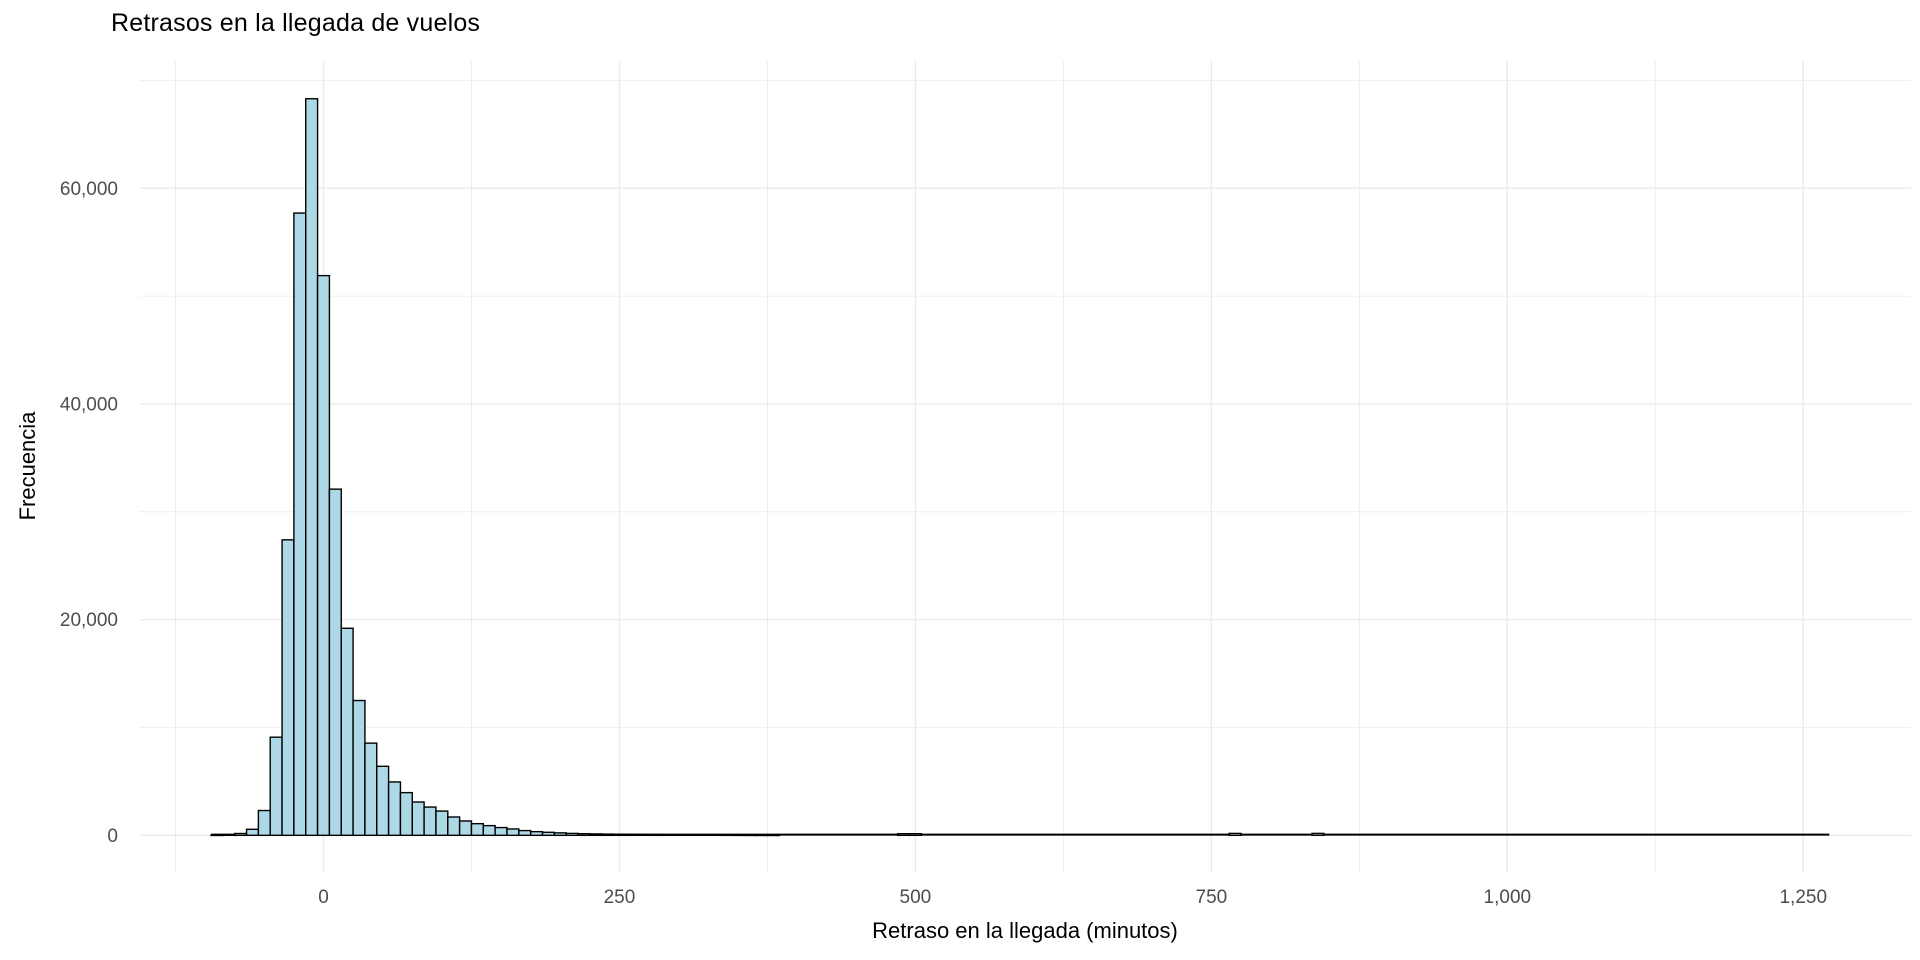  Describe the element at coordinates (323, 897) in the screenshot. I see `x-tick-label: 0` at that location.